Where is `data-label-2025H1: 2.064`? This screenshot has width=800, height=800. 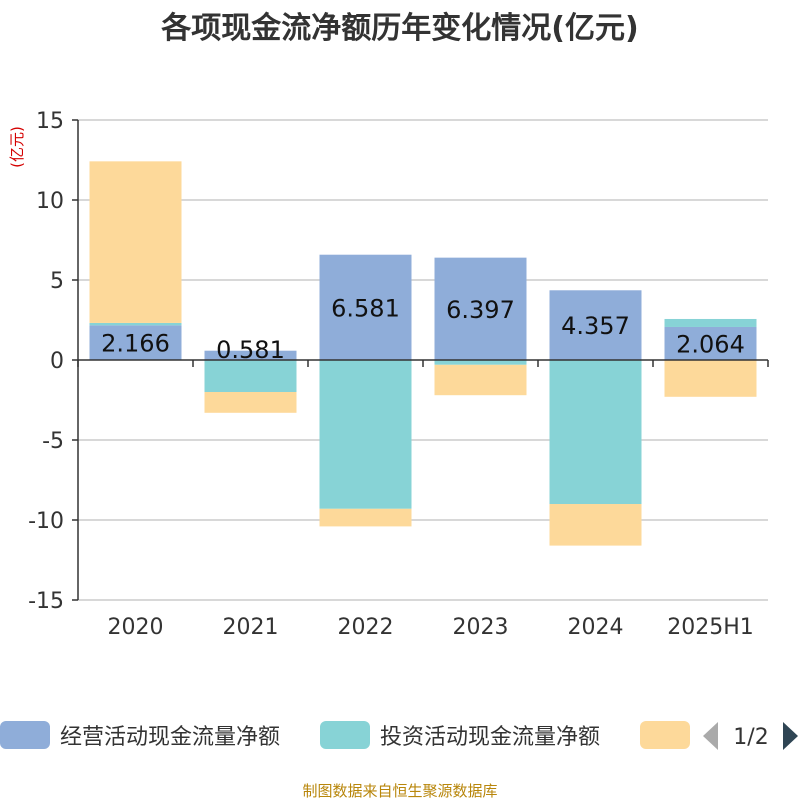 data-label-2025H1: 2.064 is located at coordinates (710, 344).